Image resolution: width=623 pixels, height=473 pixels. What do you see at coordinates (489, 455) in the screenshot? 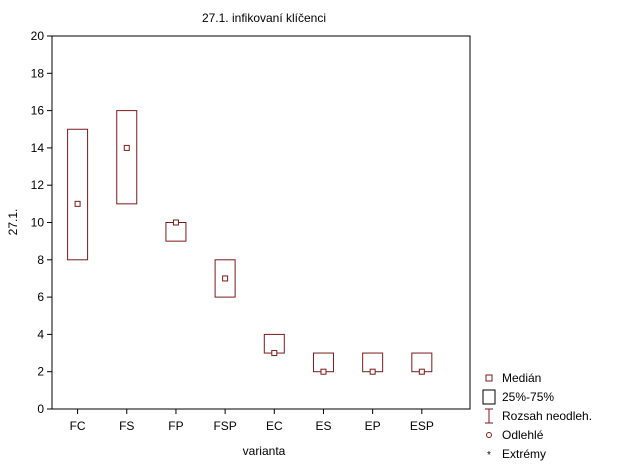
I see `legend-extreme-icon: *` at bounding box center [489, 455].